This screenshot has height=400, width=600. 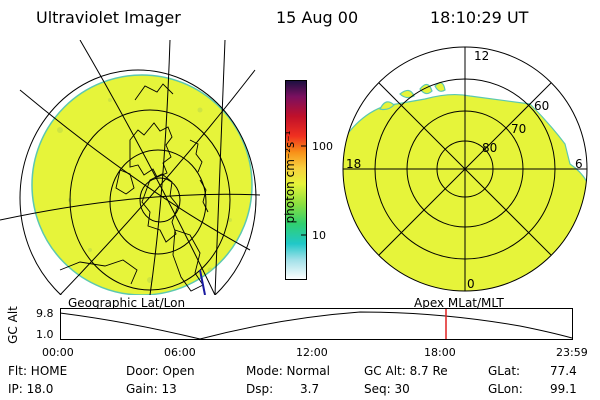 What do you see at coordinates (108, 17) in the screenshot?
I see `instrument-title: Ultraviolet Imager` at bounding box center [108, 17].